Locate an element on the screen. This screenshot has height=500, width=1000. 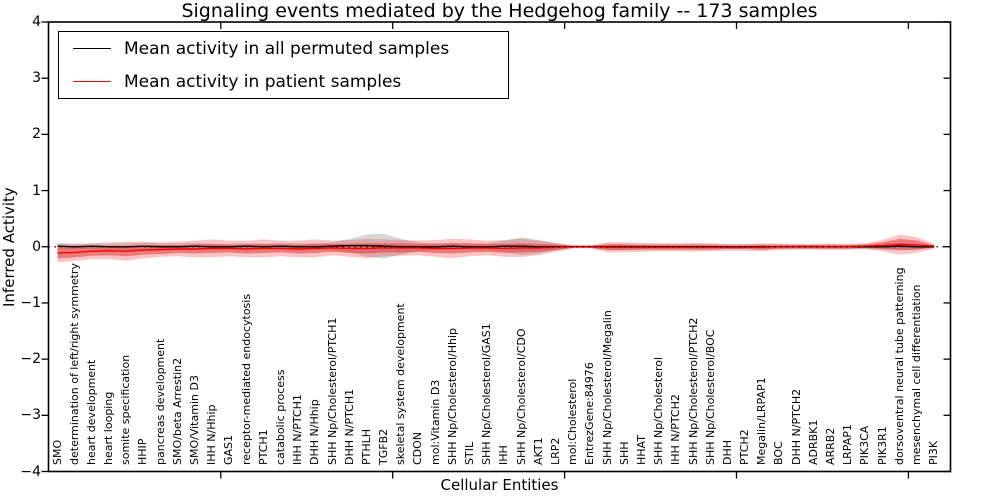
x-tick-label: heart looping is located at coordinates (109, 428).